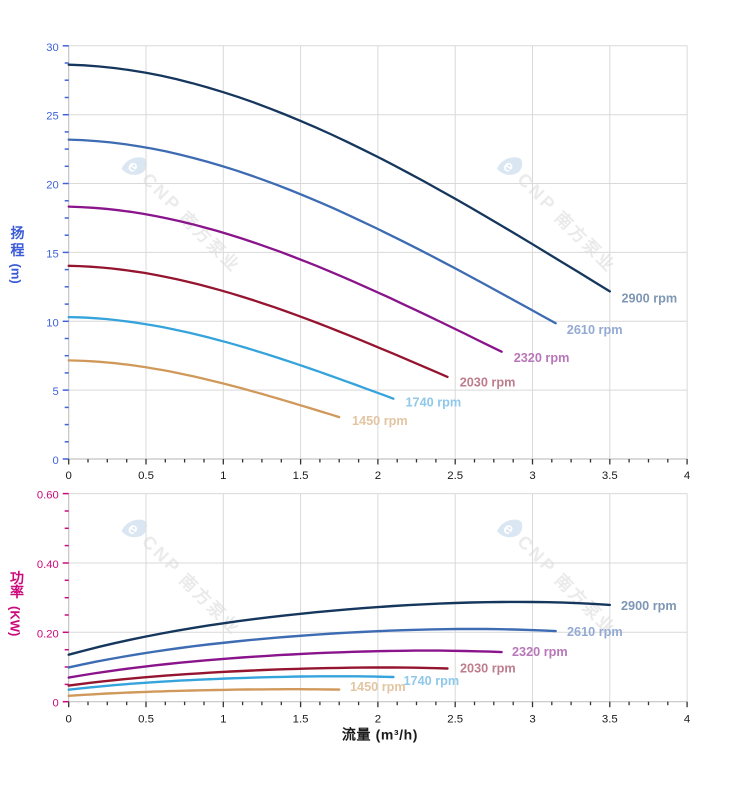 The height and width of the screenshot is (802, 752). I want to click on svg-text: 20, so click(52, 186).